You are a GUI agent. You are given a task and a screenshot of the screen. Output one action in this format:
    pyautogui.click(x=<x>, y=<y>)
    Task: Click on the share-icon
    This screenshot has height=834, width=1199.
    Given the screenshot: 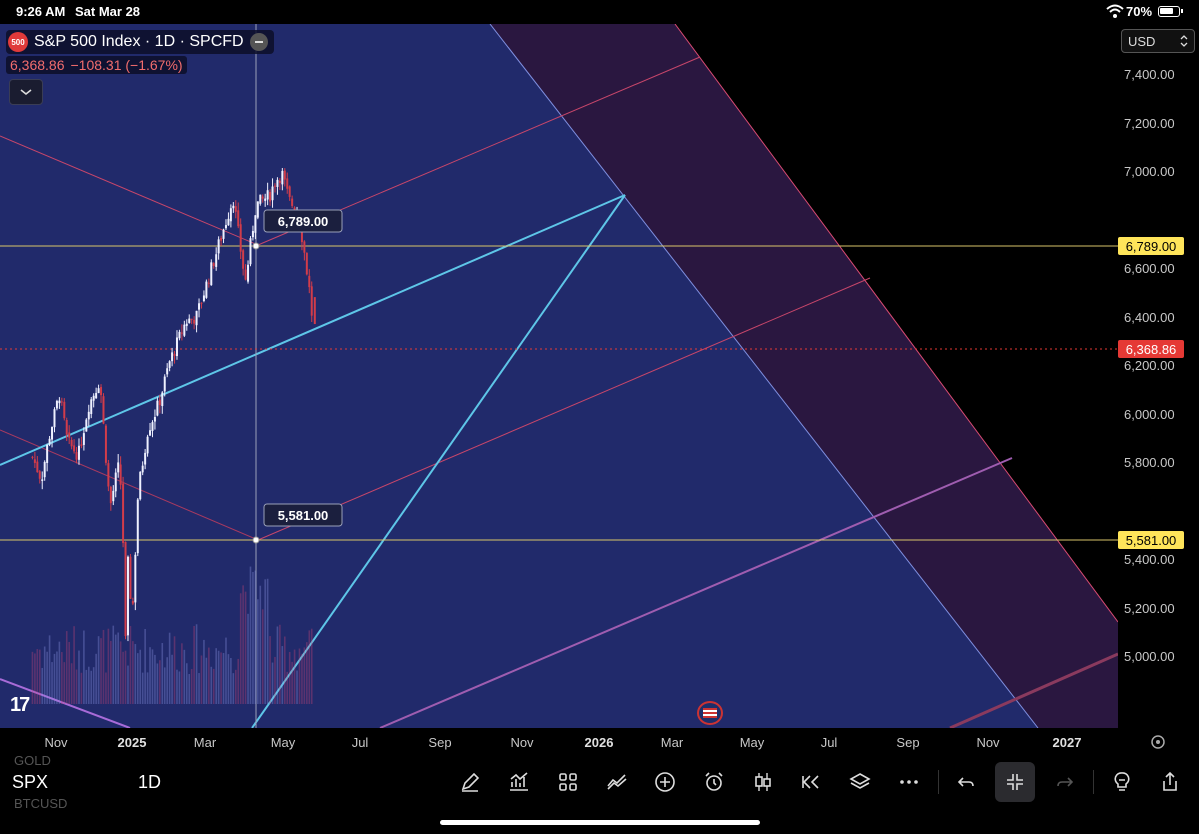 What is the action you would take?
    pyautogui.click(x=1170, y=781)
    